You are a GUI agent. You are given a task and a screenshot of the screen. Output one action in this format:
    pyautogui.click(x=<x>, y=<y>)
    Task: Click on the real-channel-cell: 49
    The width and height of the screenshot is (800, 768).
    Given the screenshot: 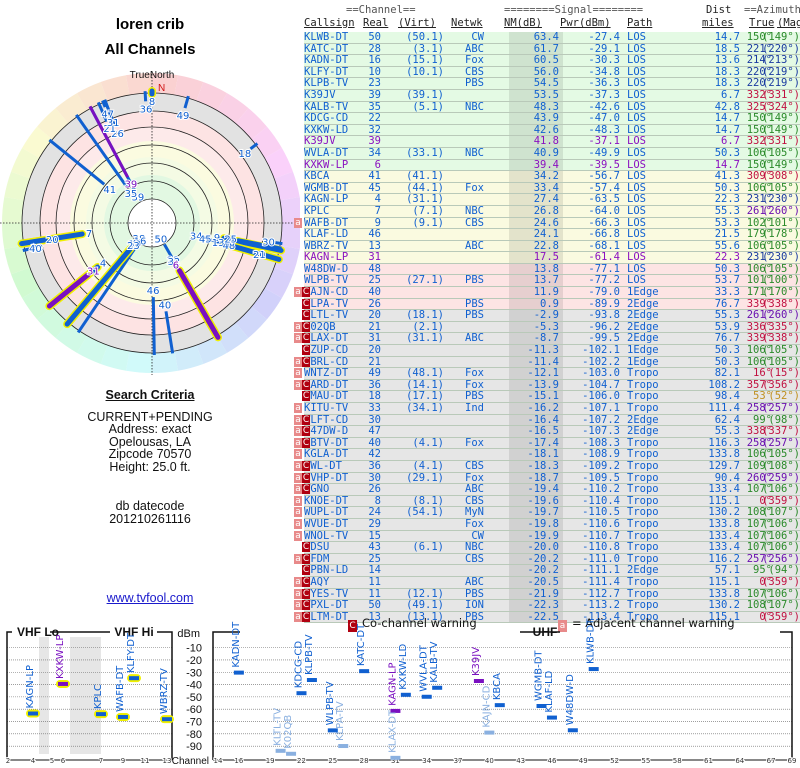 What is the action you would take?
    pyautogui.click(x=374, y=373)
    